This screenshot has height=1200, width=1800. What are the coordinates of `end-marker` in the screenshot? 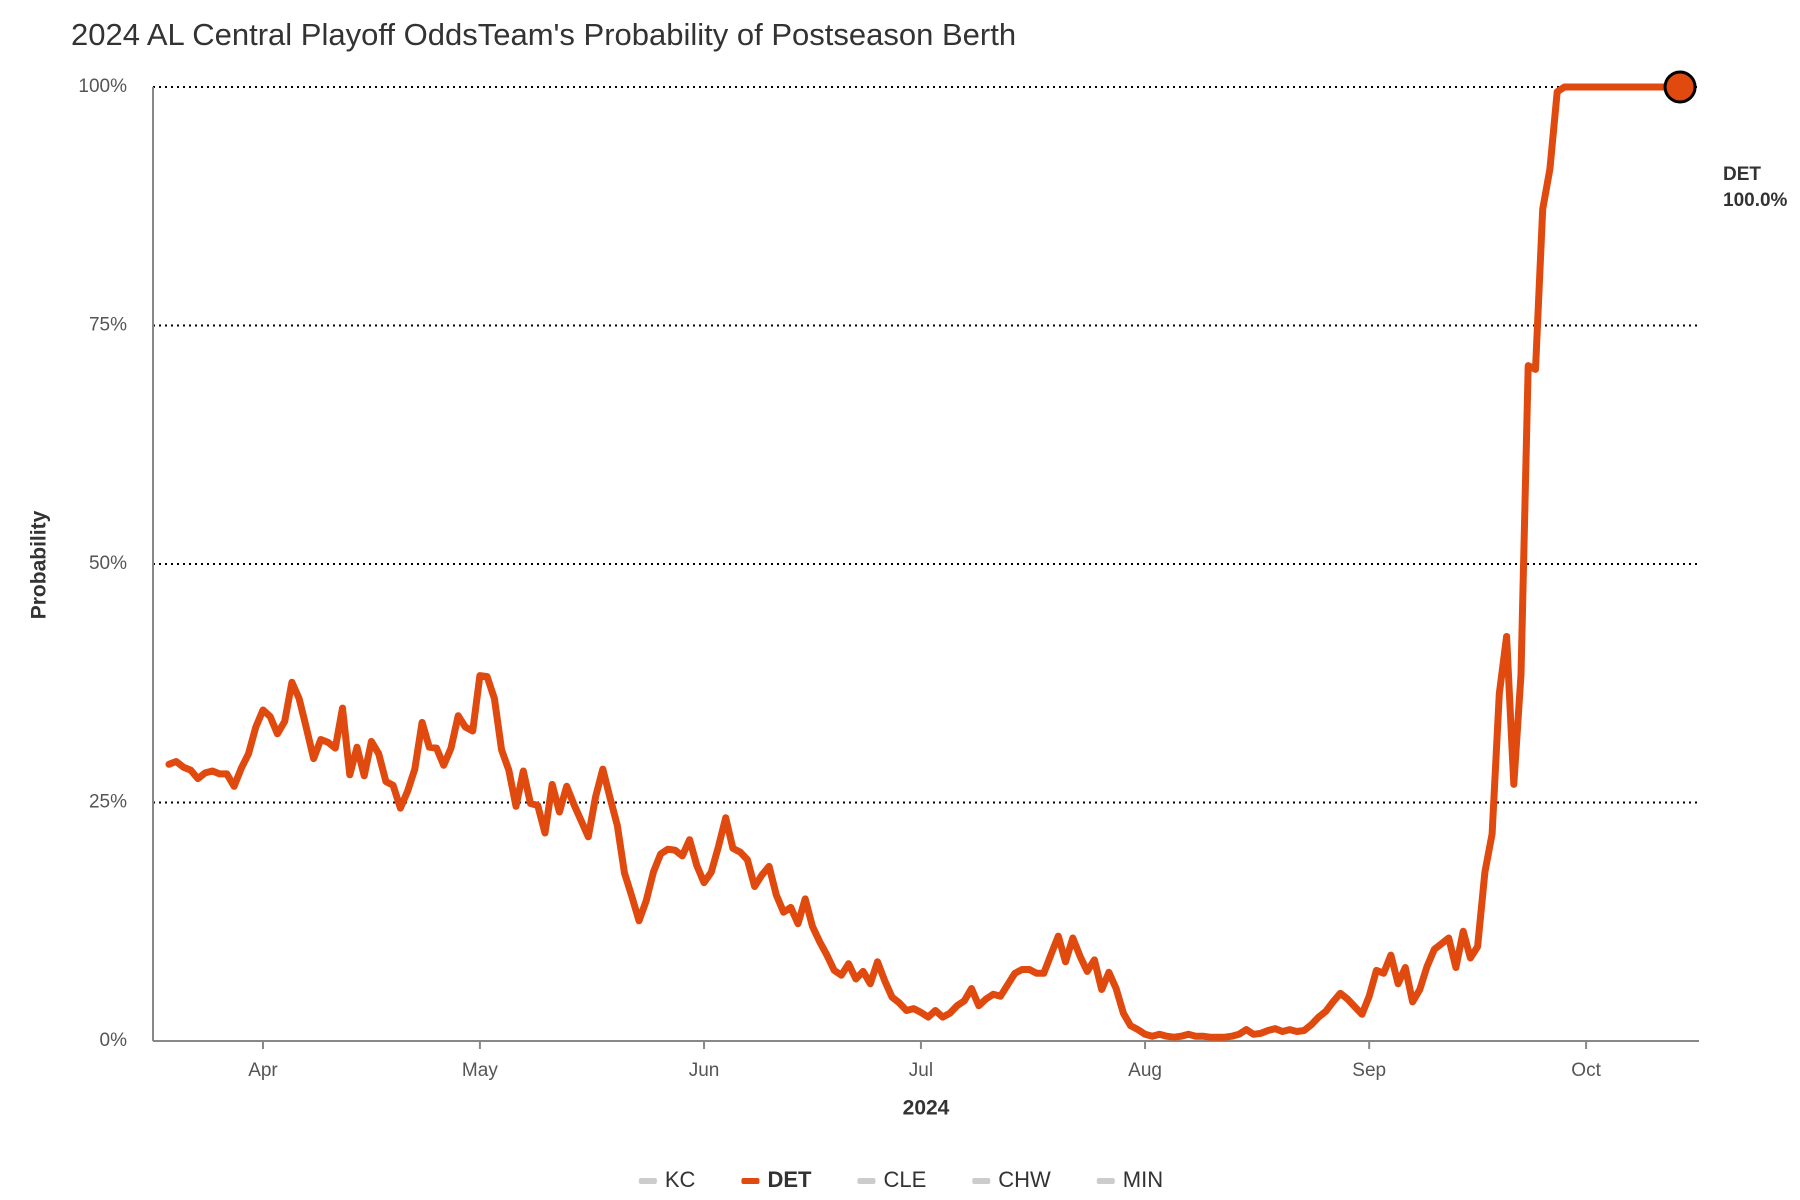 It's located at (1680, 87).